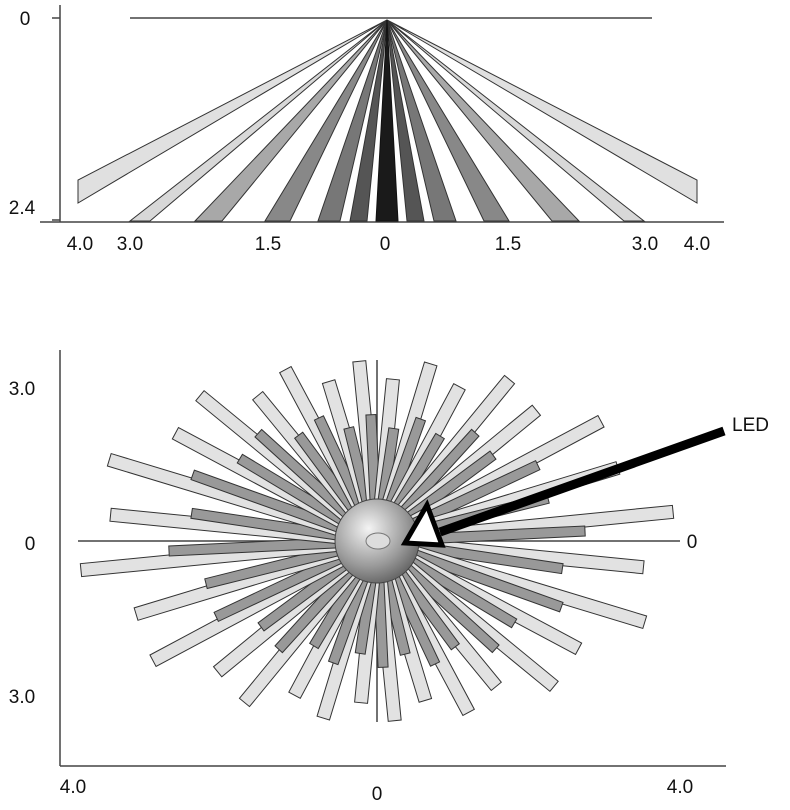 The width and height of the screenshot is (790, 810). What do you see at coordinates (582, 481) in the screenshot?
I see `callout-arrow` at bounding box center [582, 481].